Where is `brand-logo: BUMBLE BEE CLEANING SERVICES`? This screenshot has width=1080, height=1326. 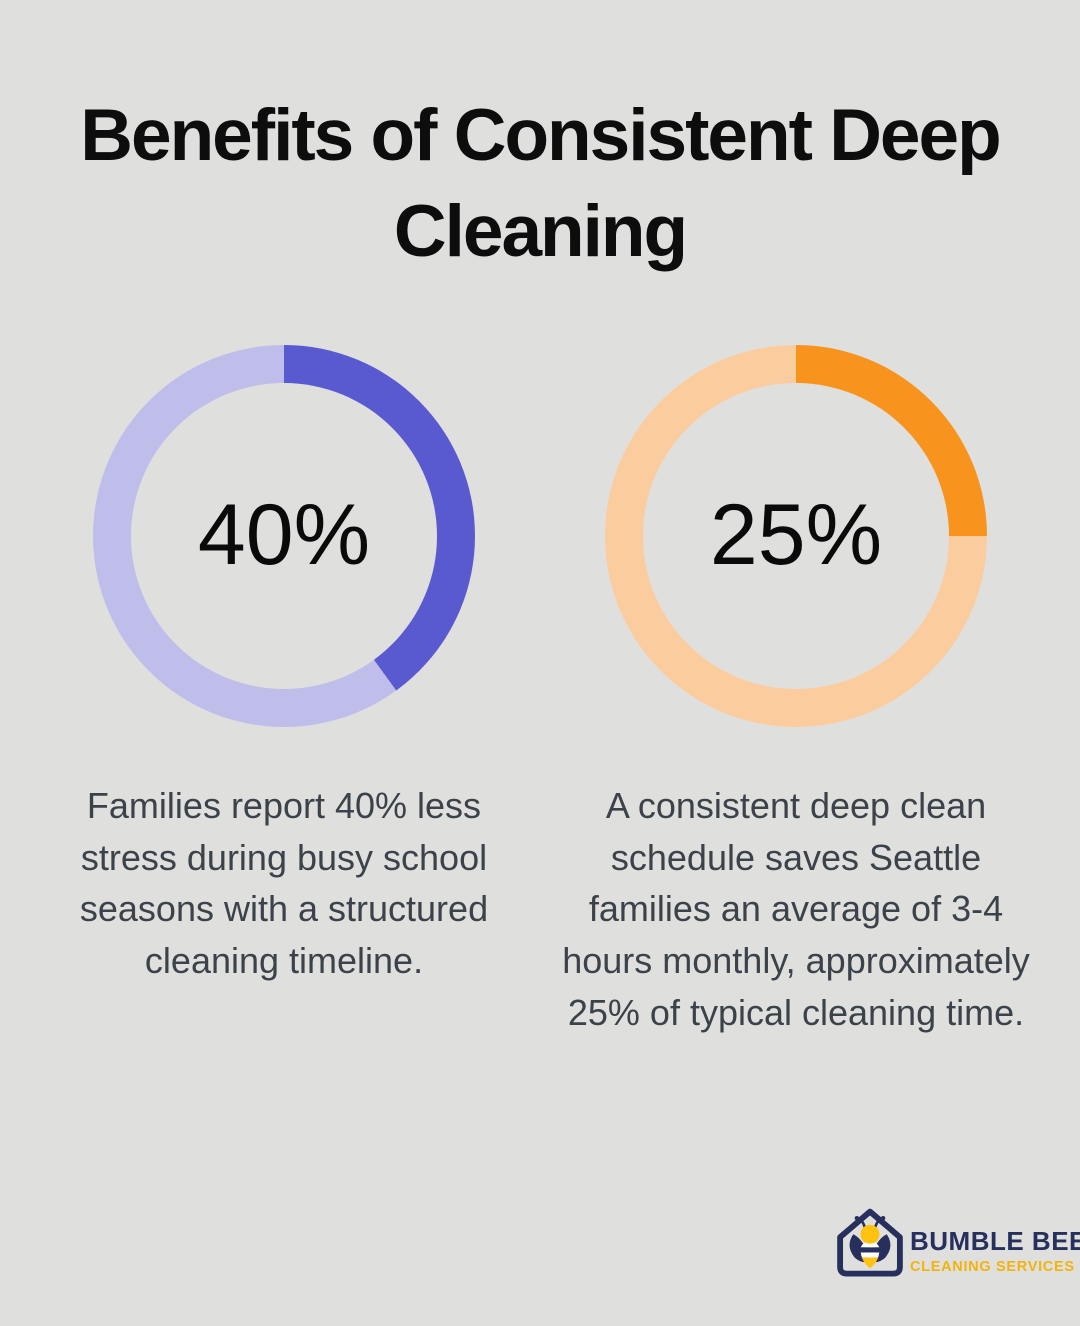
brand-logo: BUMBLE BEE CLEANING SERVICES is located at coordinates (956, 1243).